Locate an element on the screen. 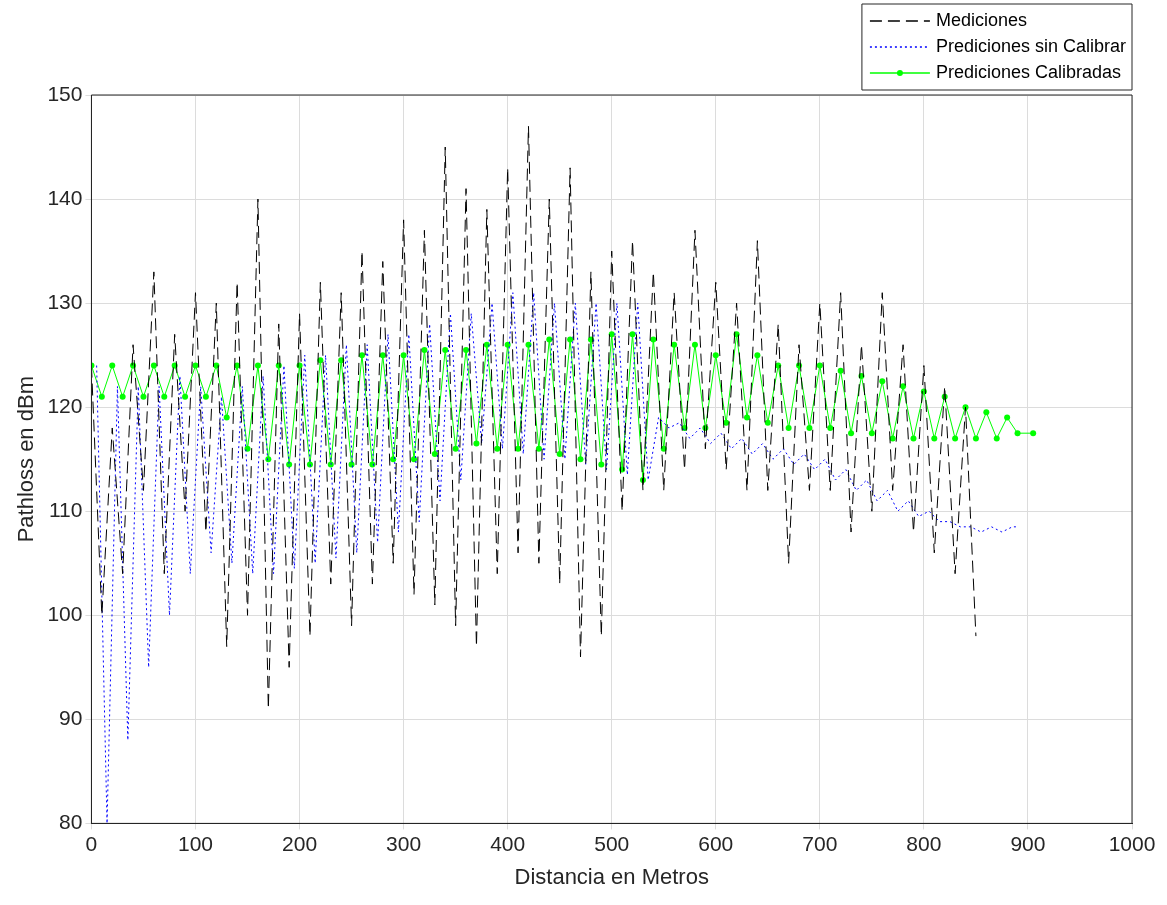  y-tick-label: 140 is located at coordinates (65, 197).